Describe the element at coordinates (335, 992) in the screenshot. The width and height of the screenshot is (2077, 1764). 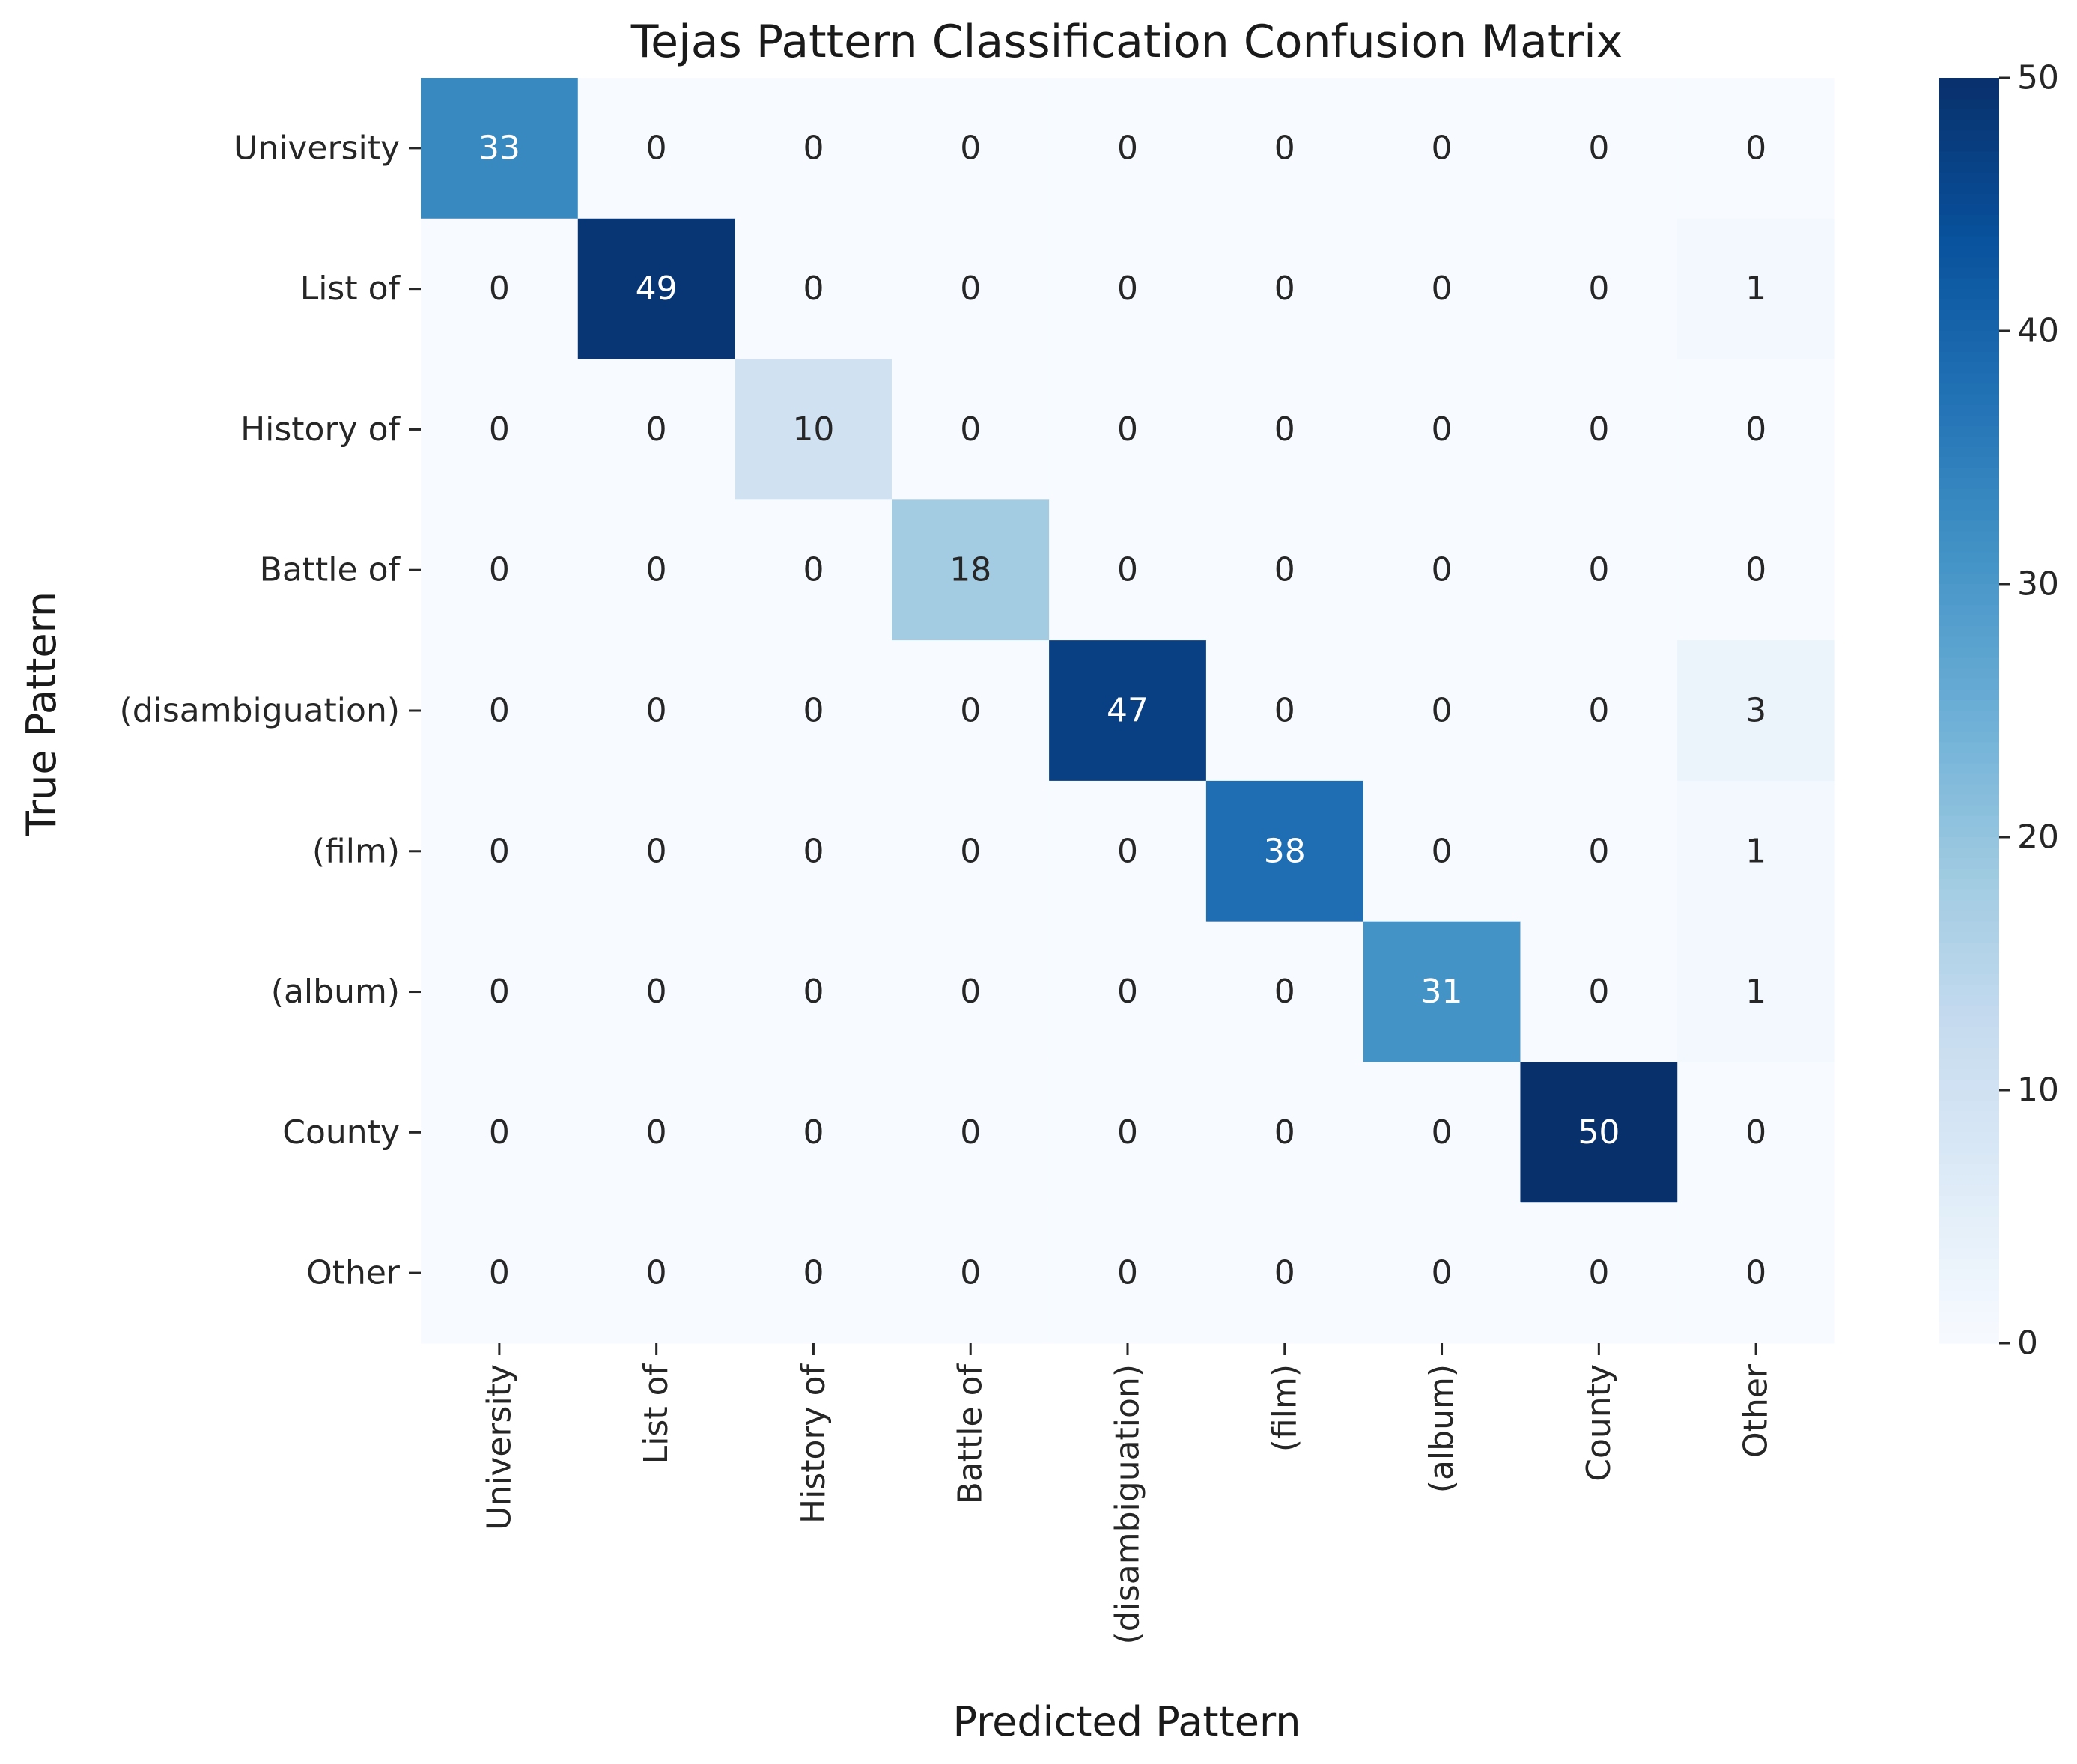
I see `y-tick-label: (album)` at that location.